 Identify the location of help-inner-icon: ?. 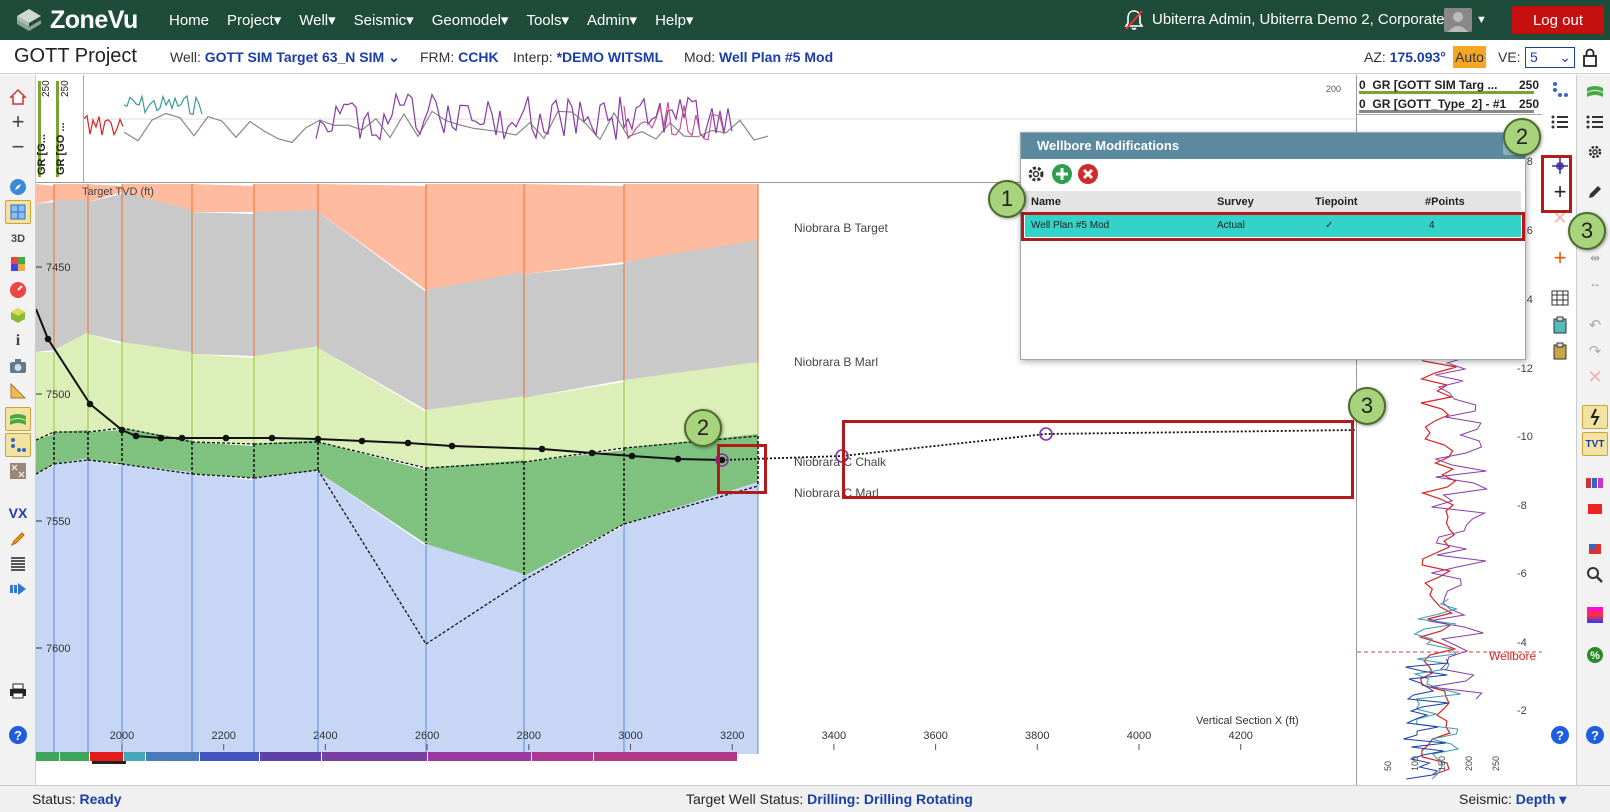
(1560, 735).